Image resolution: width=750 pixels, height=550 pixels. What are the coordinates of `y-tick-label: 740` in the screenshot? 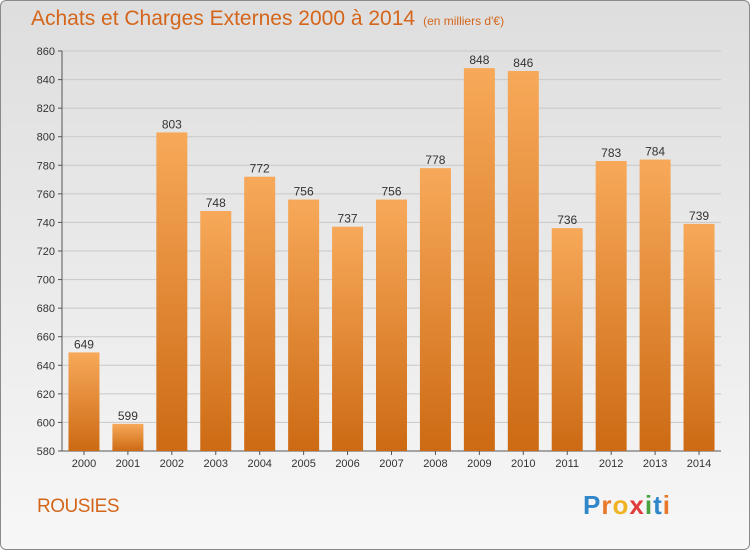 It's located at (46, 223).